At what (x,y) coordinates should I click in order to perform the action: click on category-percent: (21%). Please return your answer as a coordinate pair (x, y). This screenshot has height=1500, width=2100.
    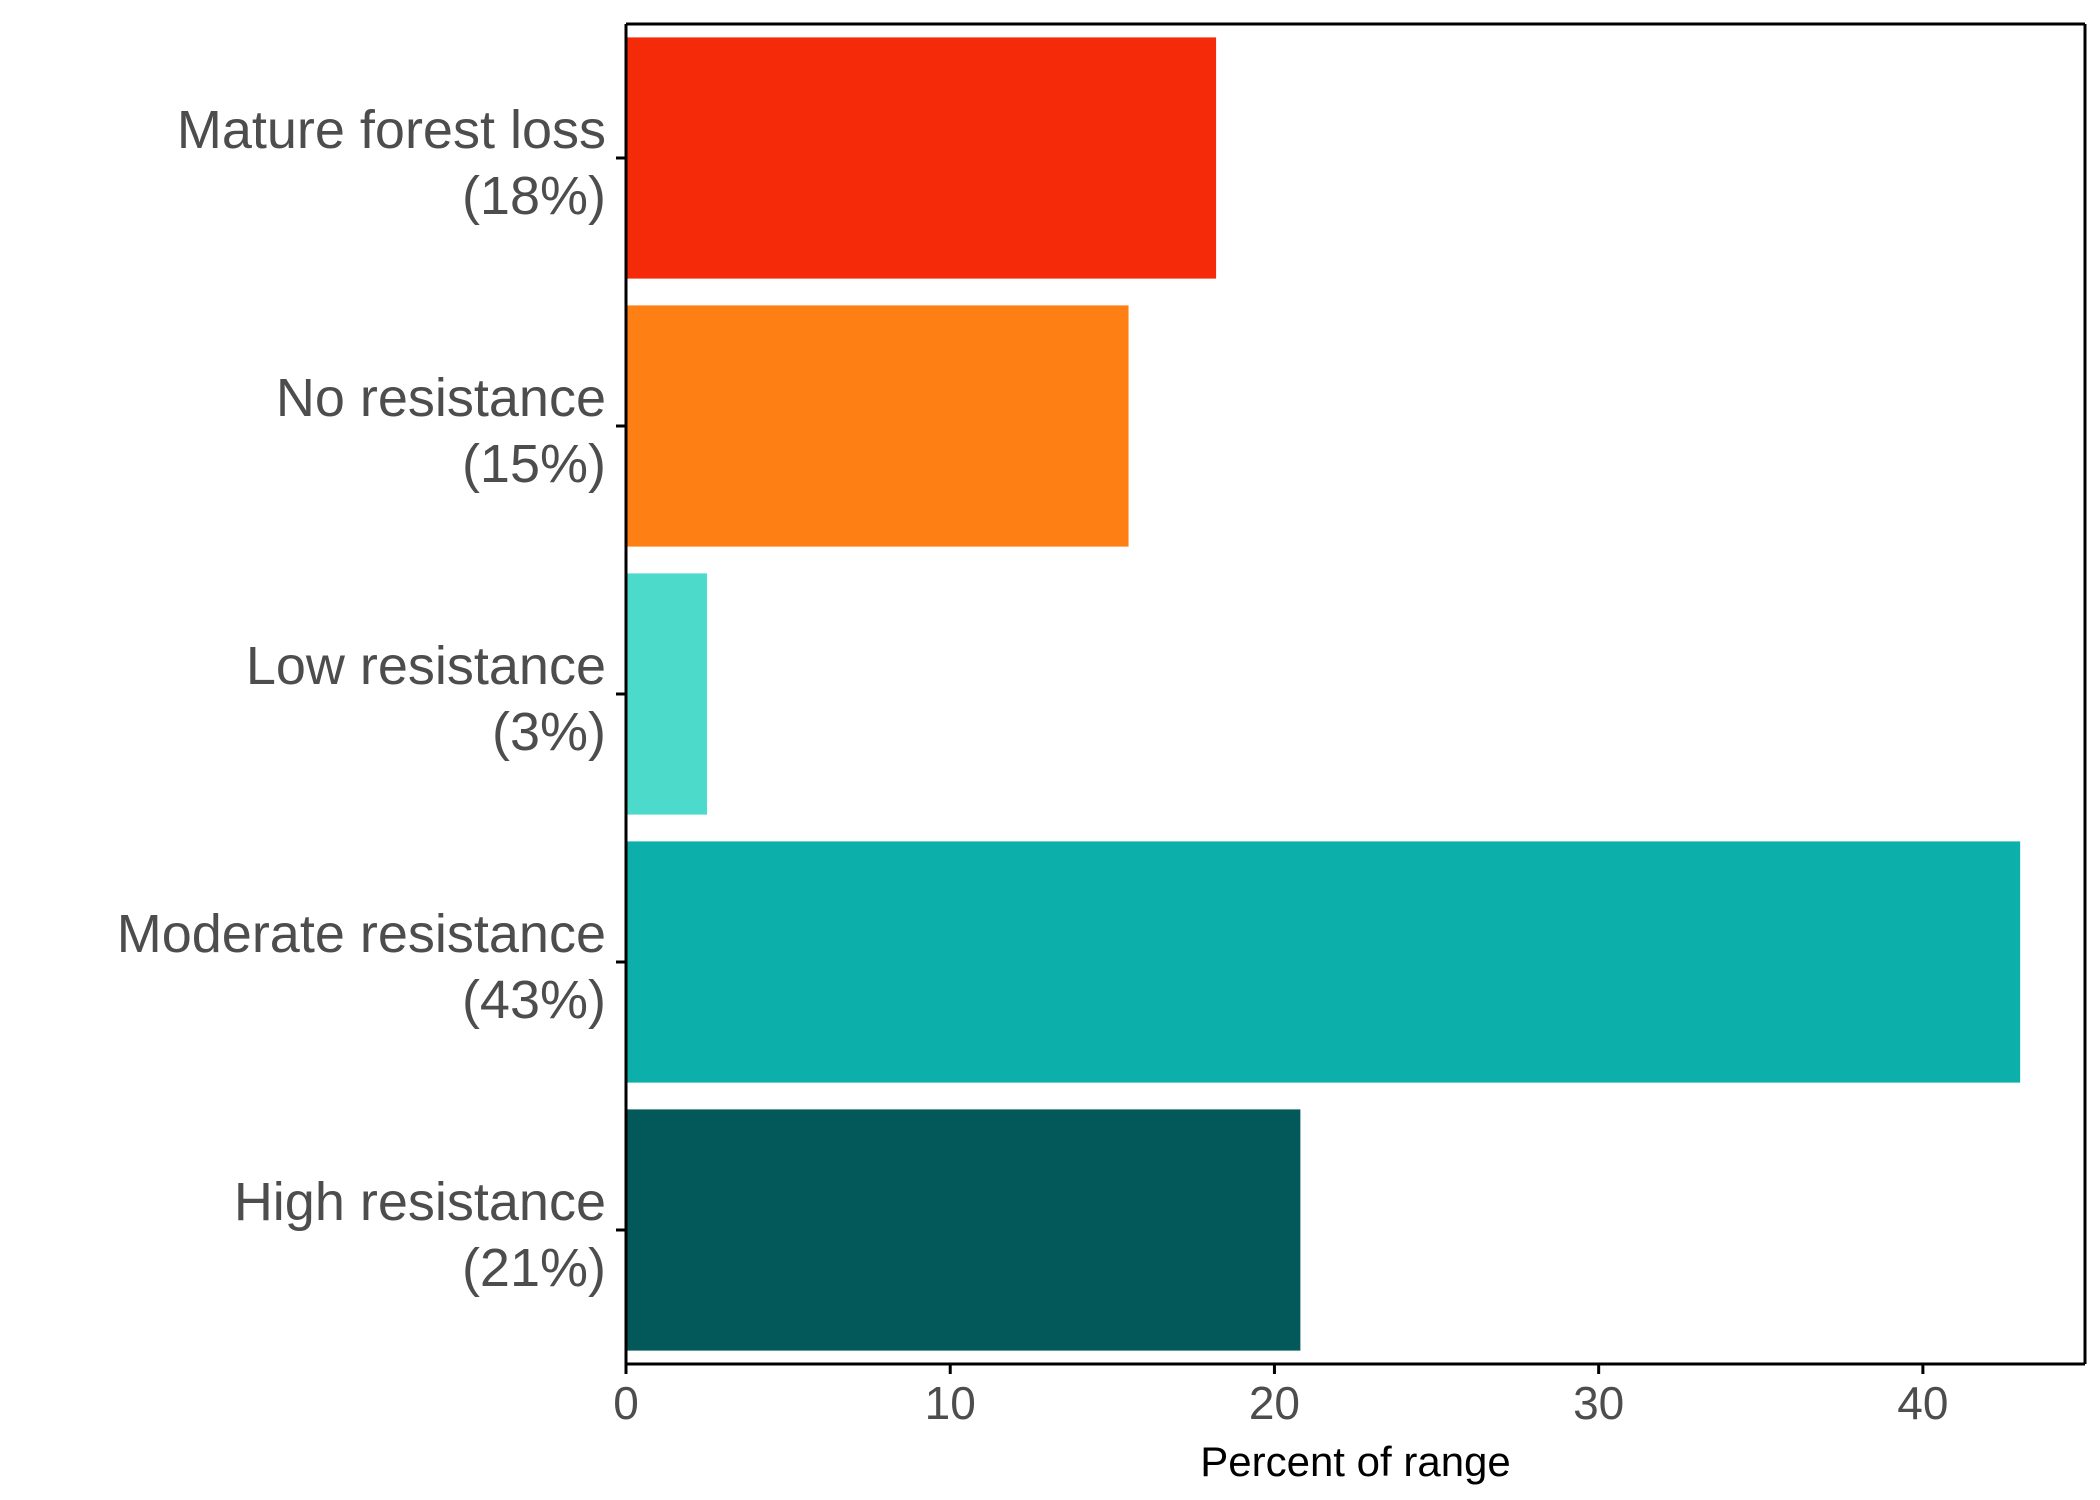
    Looking at the image, I should click on (534, 1268).